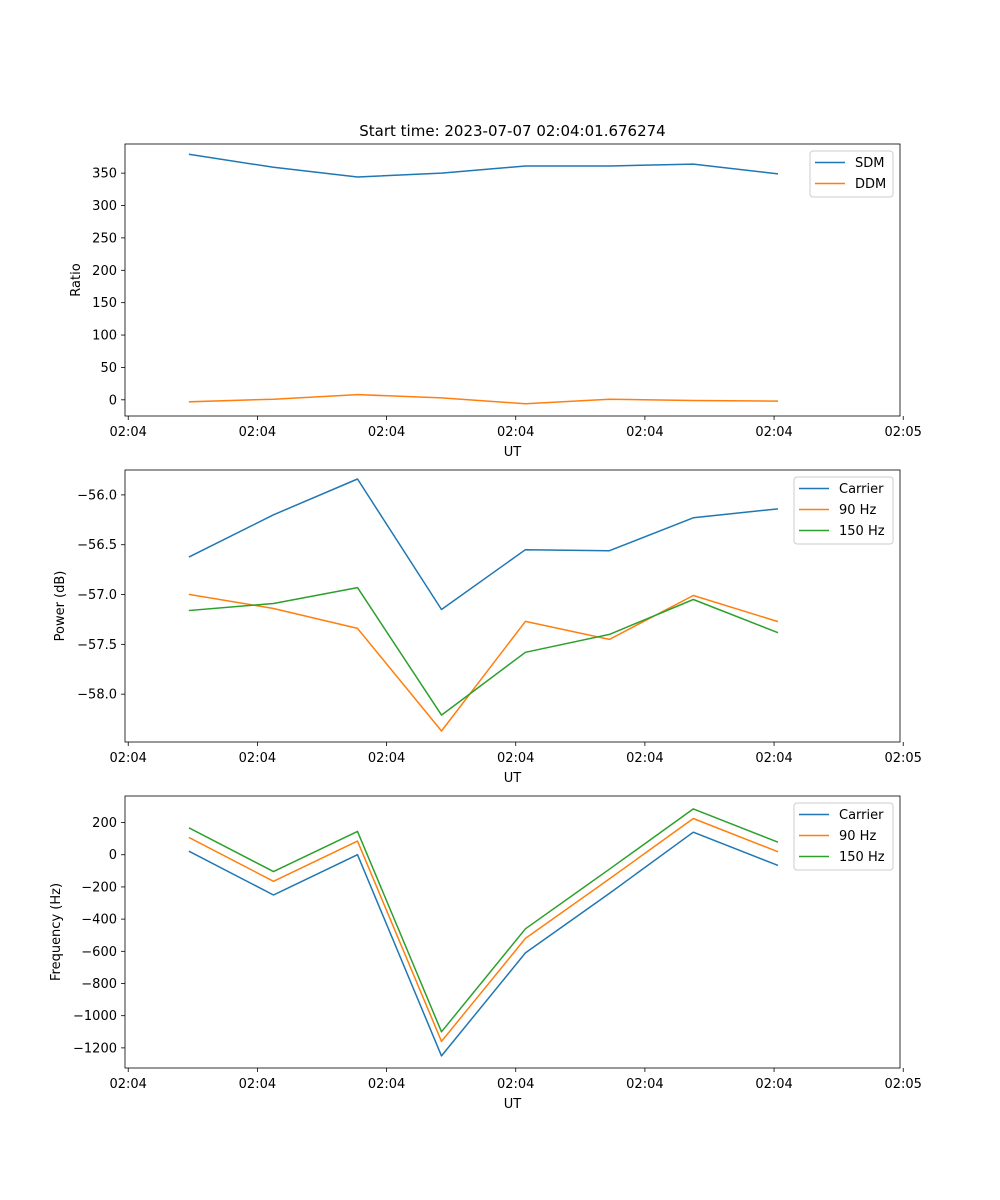 The image size is (1000, 1200). What do you see at coordinates (104, 174) in the screenshot?
I see `y-tick-label: 350` at bounding box center [104, 174].